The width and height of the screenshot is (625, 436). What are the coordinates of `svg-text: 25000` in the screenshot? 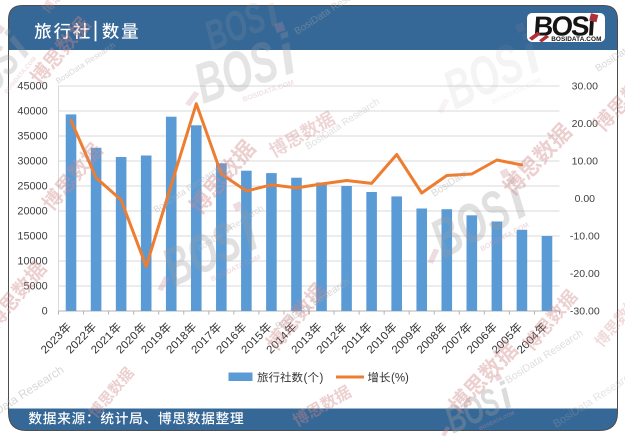 It's located at (32, 187).